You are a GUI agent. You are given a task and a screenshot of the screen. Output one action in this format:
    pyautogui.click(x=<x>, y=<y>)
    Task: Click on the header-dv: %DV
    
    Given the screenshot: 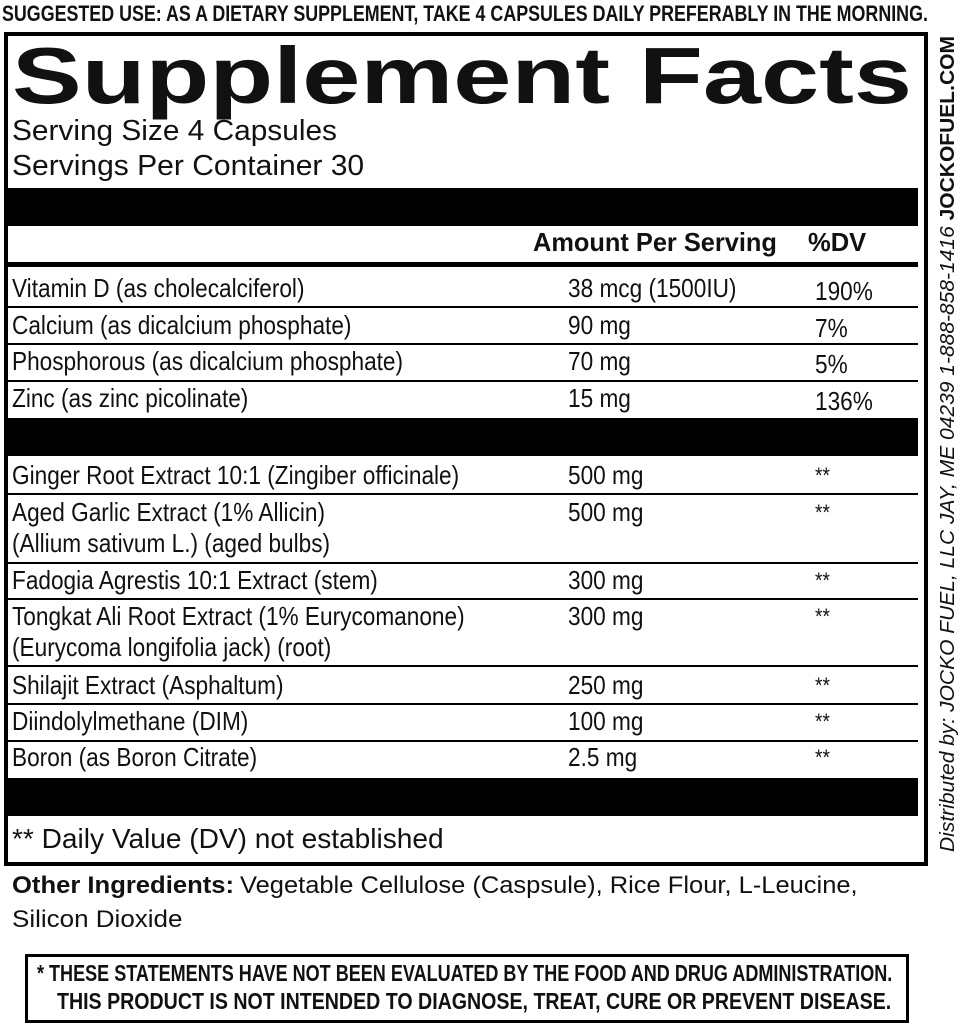 What is the action you would take?
    pyautogui.click(x=837, y=242)
    